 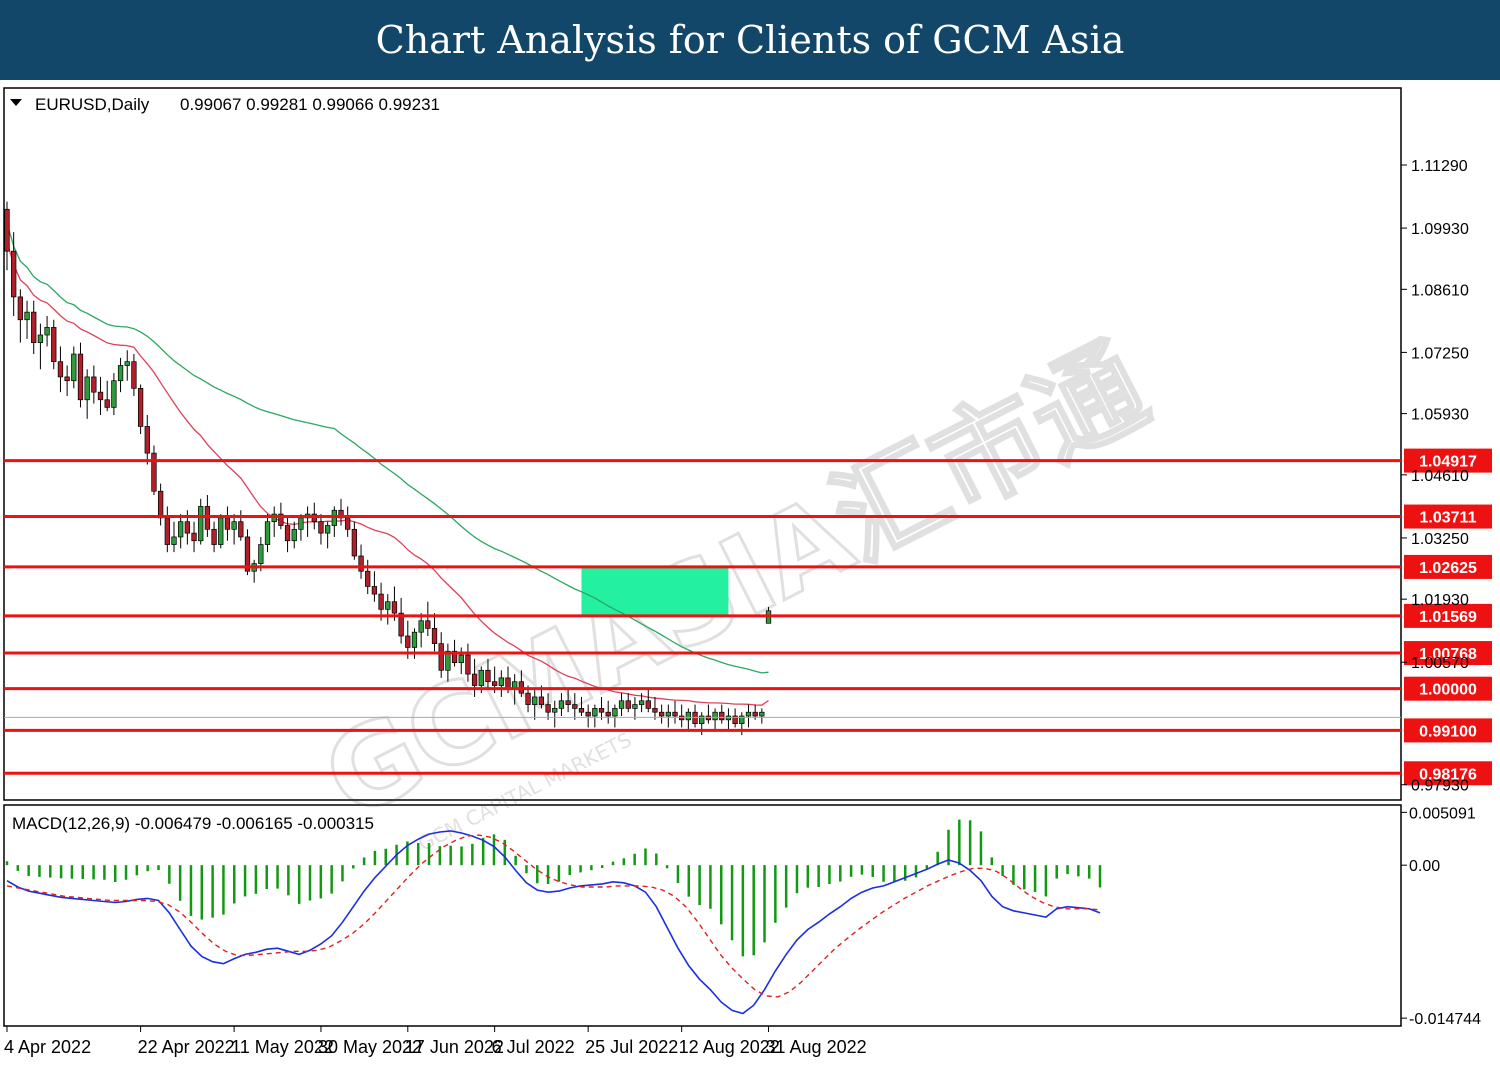 I want to click on dropdown-triangle-icon, so click(x=16, y=102).